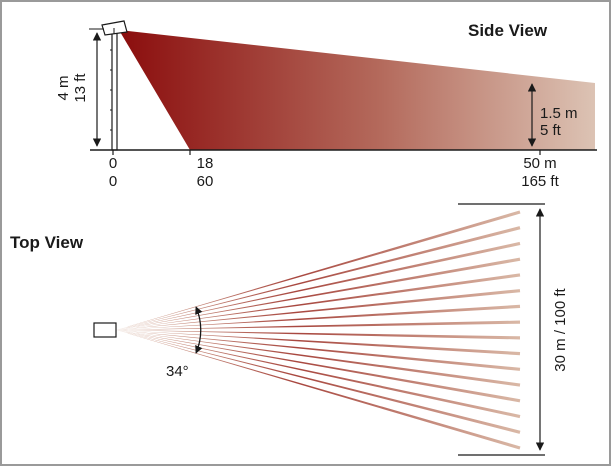 This screenshot has height=466, width=611. I want to click on top-view-title: Top View, so click(47, 242).